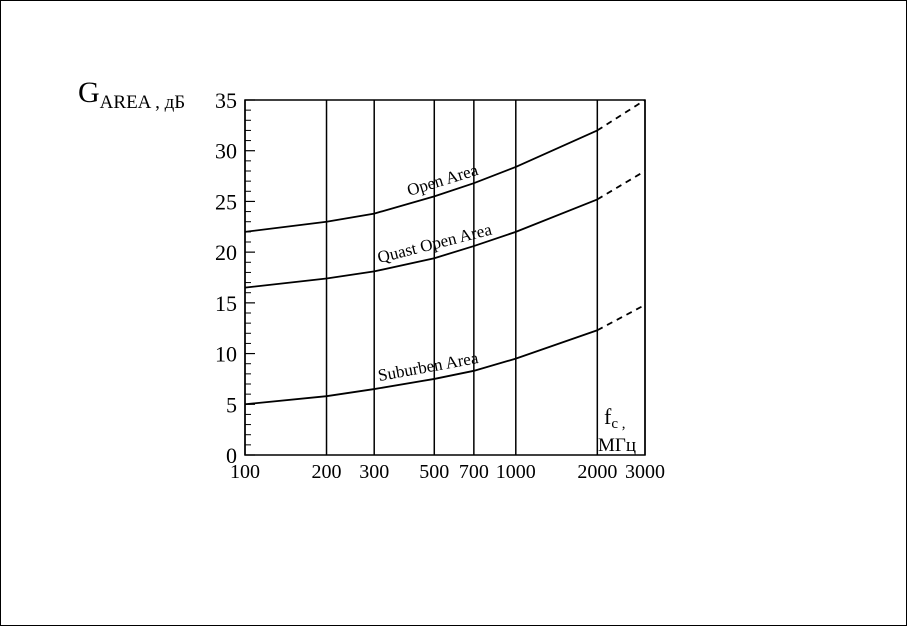 This screenshot has width=907, height=626. What do you see at coordinates (226, 354) in the screenshot?
I see `y-tick-label: 10` at bounding box center [226, 354].